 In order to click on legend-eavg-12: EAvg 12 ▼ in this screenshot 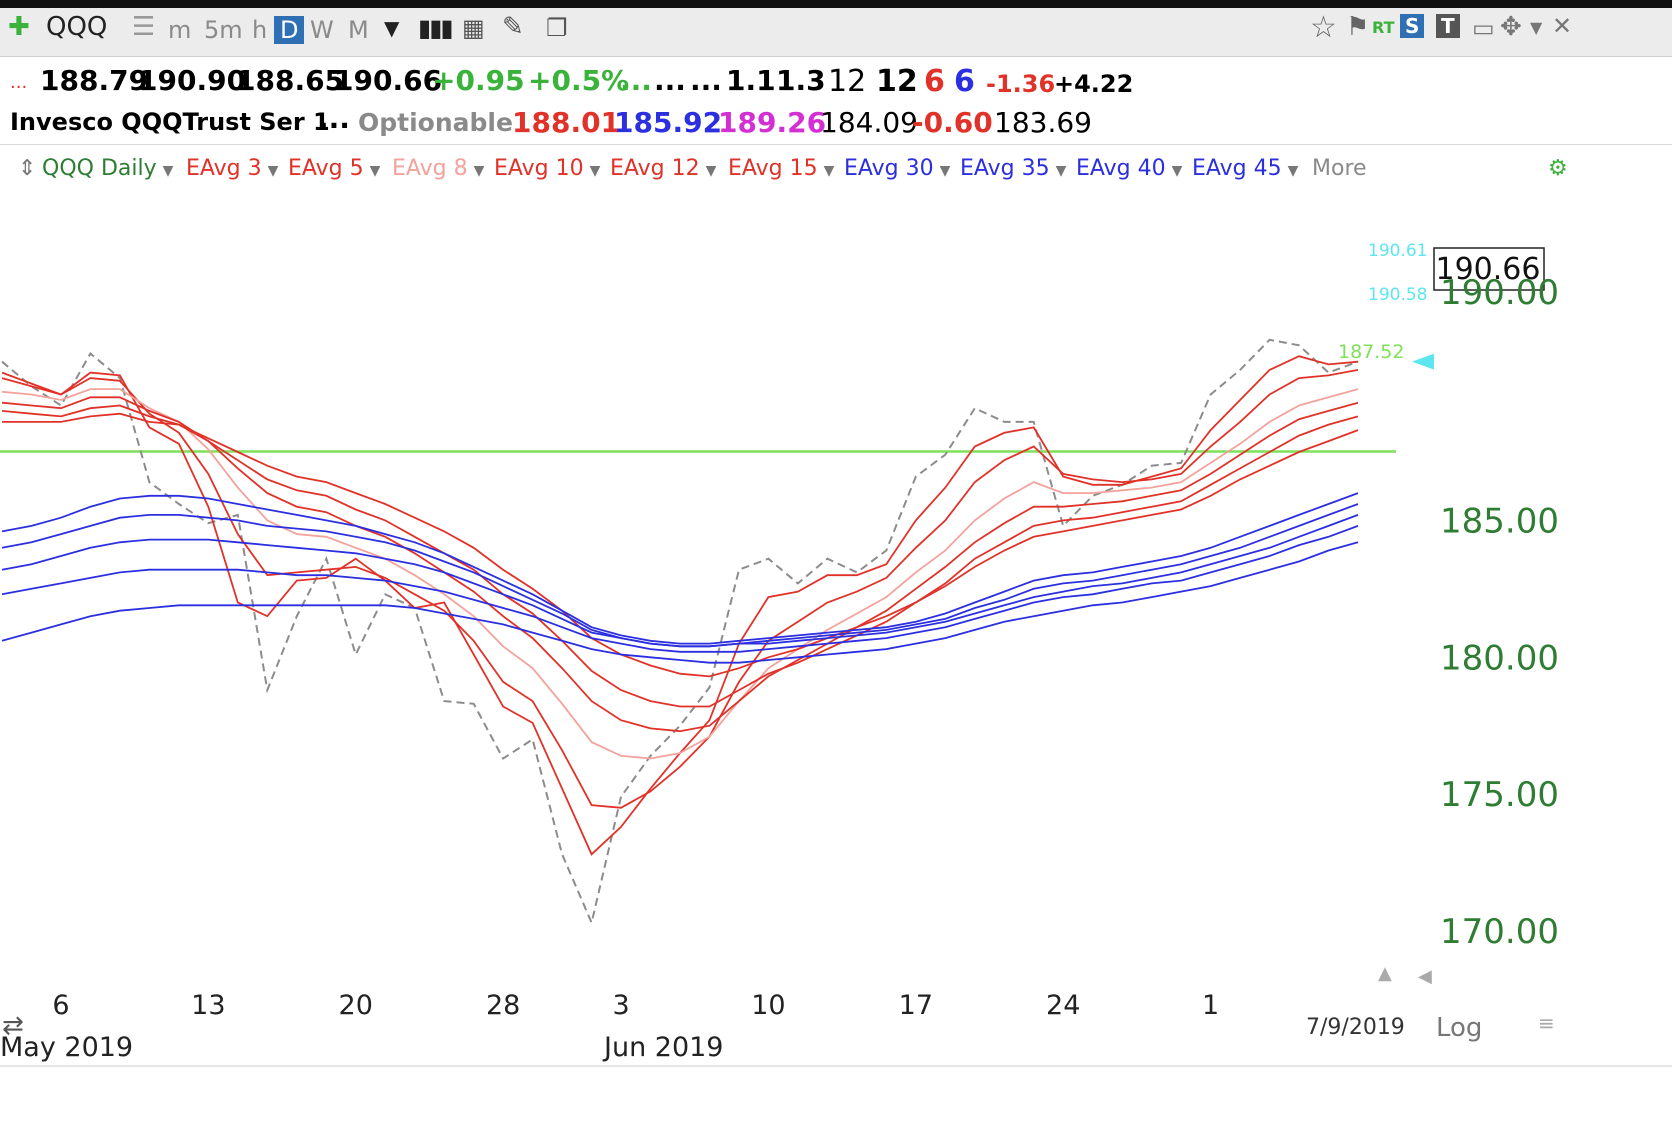, I will do `click(663, 168)`.